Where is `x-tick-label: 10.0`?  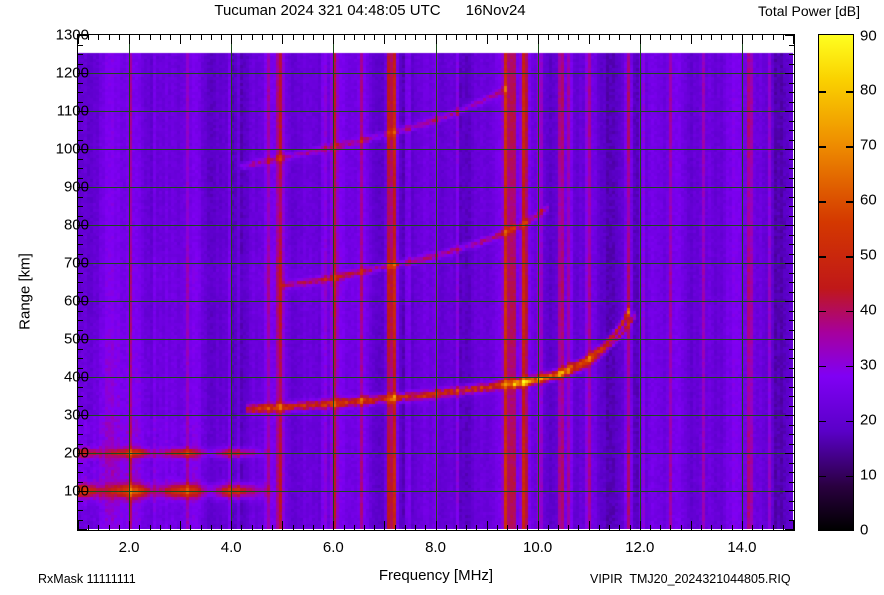 x-tick-label: 10.0 is located at coordinates (538, 547).